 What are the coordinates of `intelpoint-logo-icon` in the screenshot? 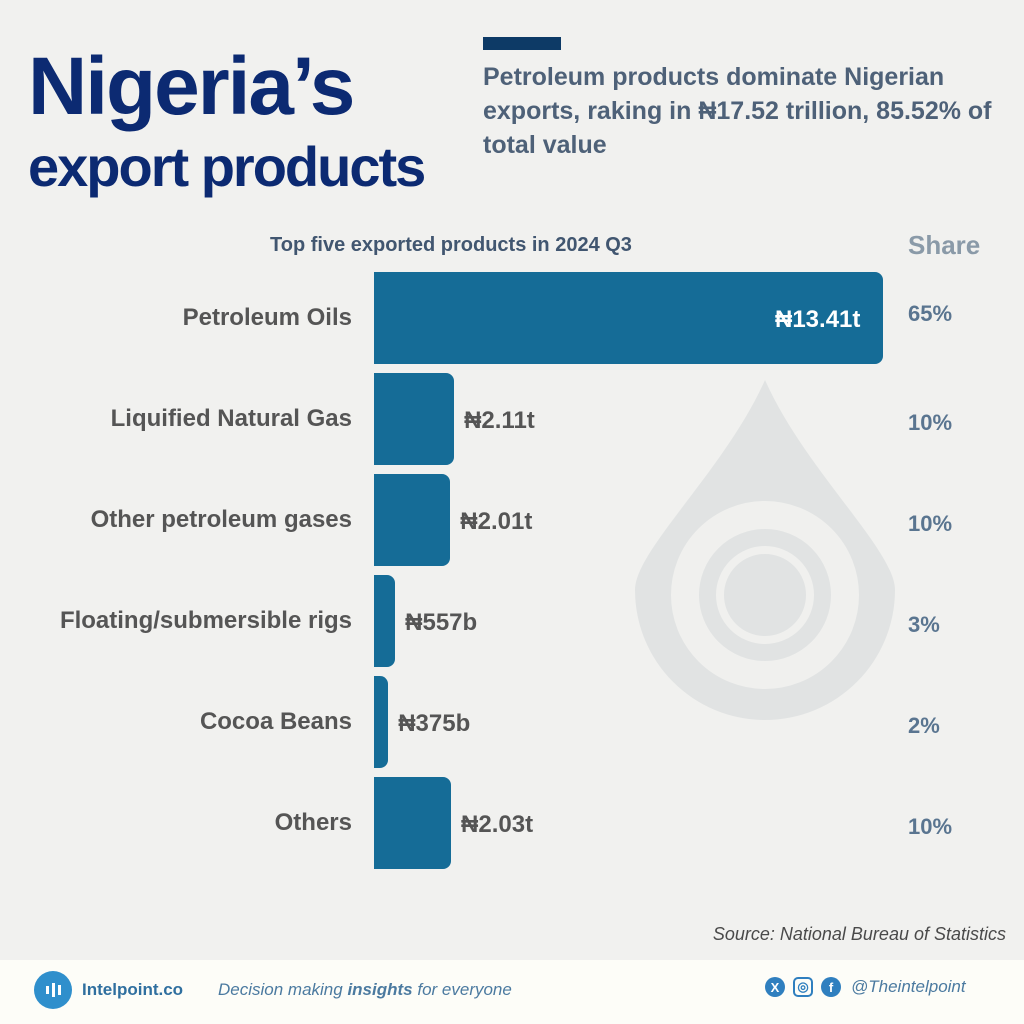 It's located at (53, 990).